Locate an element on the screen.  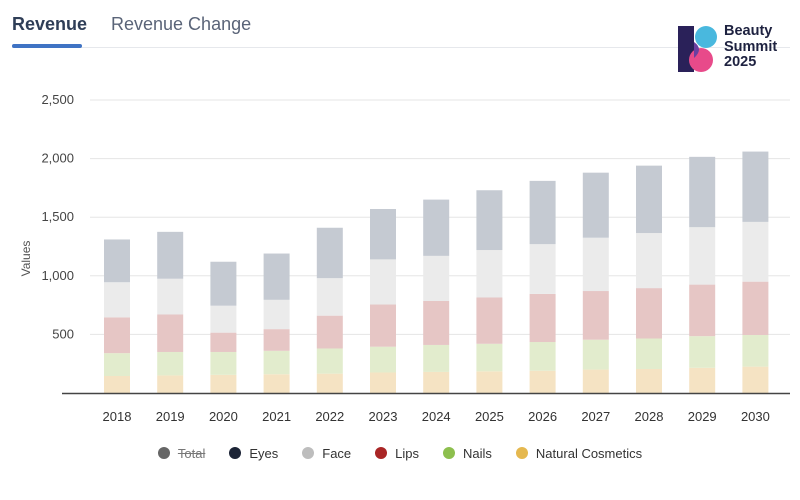
tab-revenue-change: Revenue Change is located at coordinates (181, 24).